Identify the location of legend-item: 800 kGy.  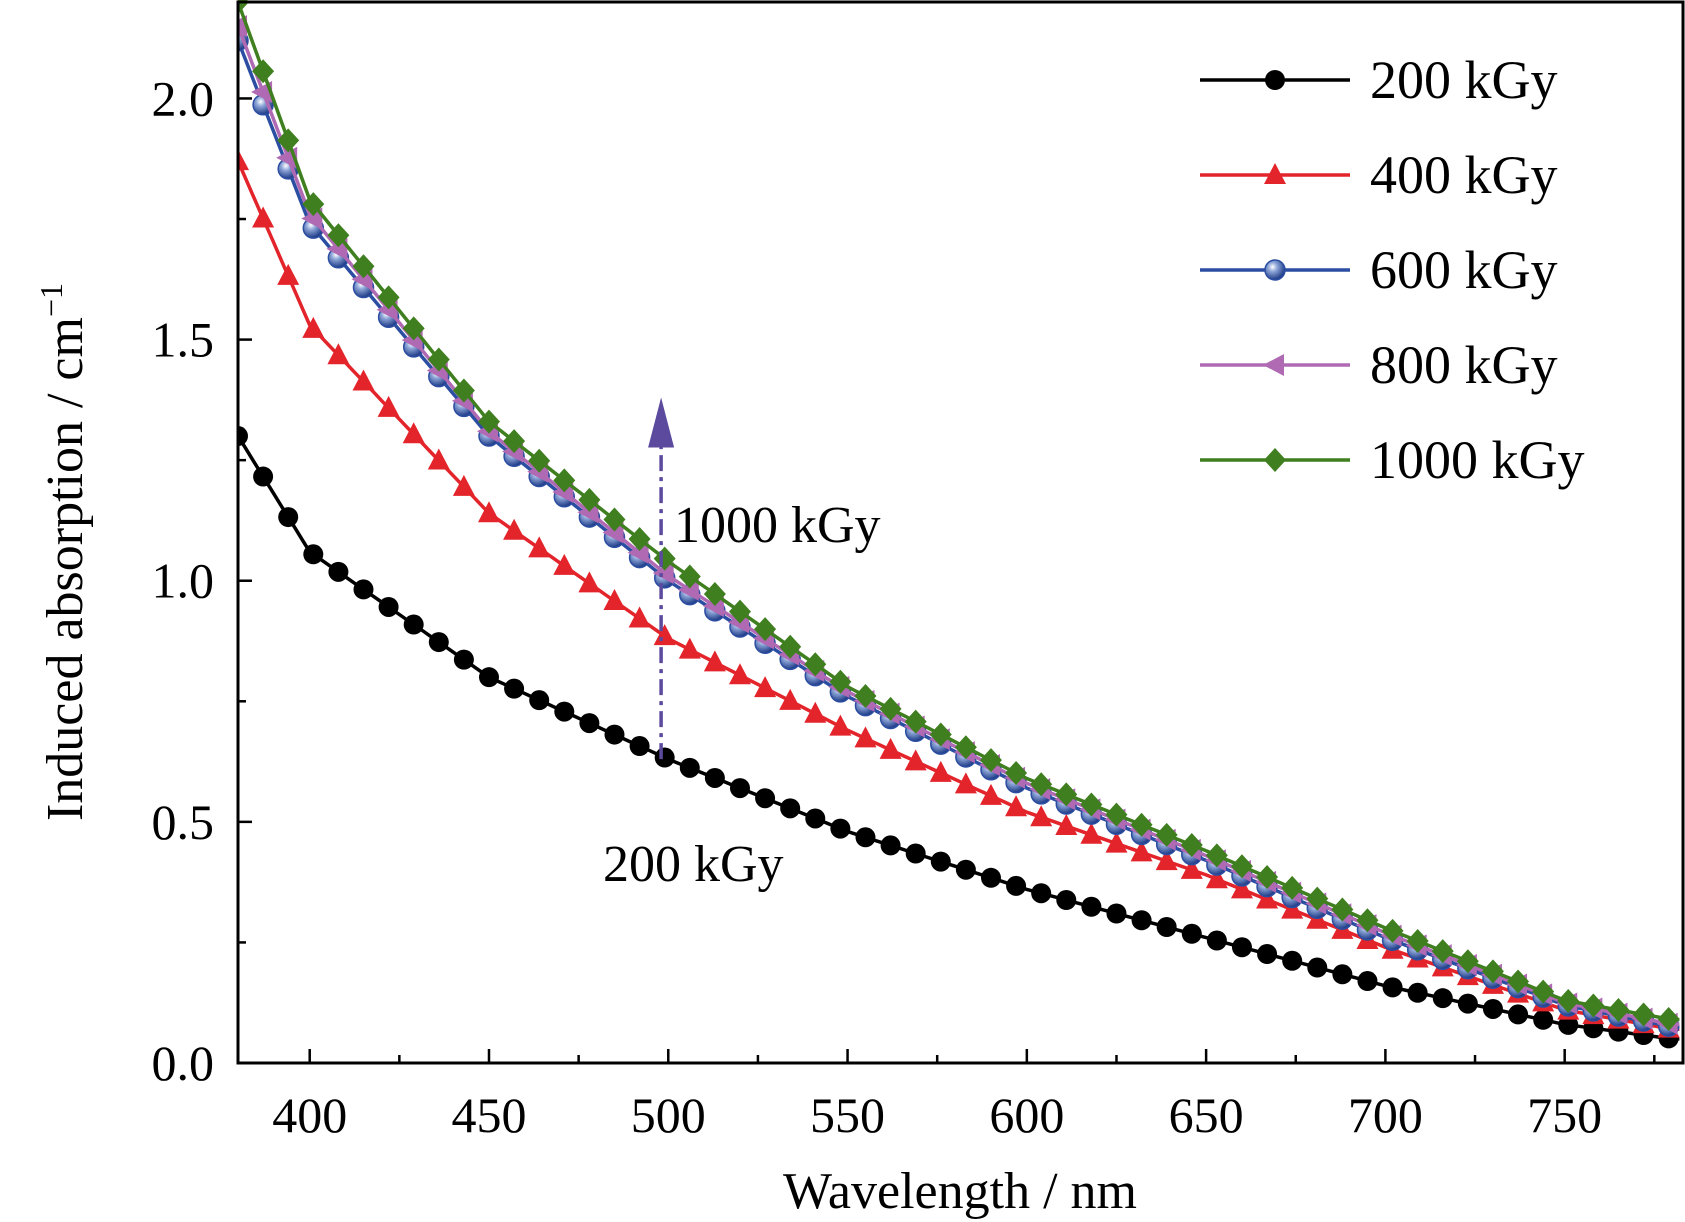
(1379, 365).